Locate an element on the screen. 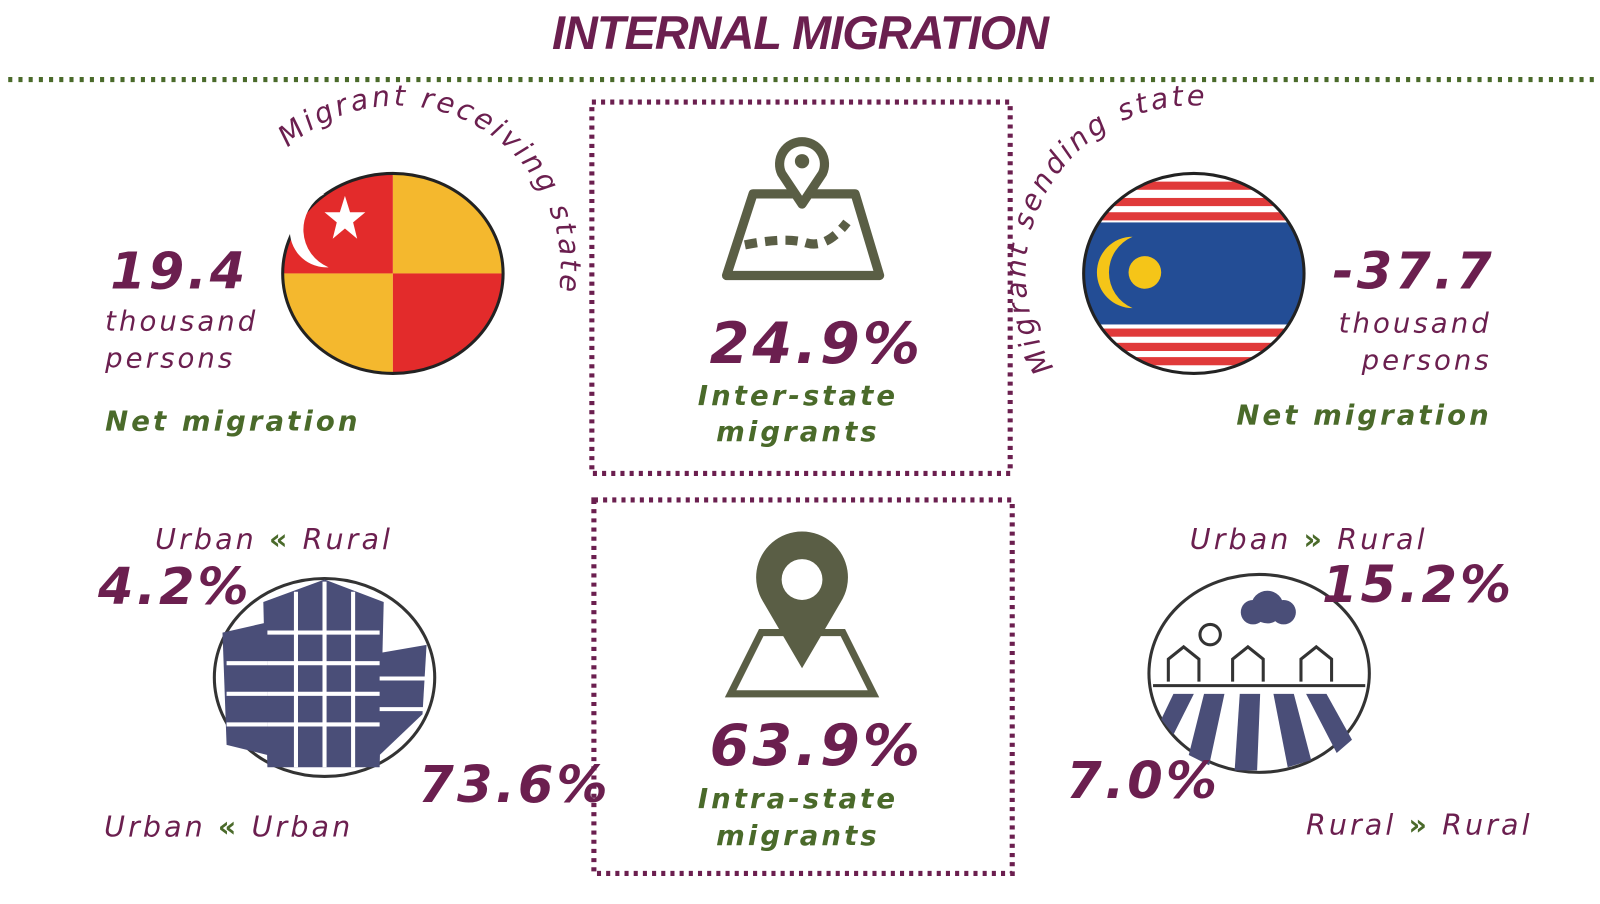 This screenshot has height=904, width=1600. selangor-flag is located at coordinates (393, 273).